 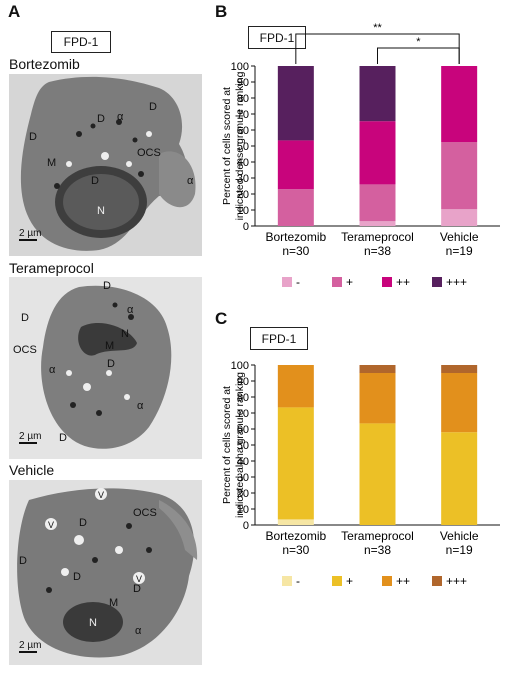 What do you see at coordinates (298, 282) in the screenshot?
I see `dense-chart-legend-label: -` at bounding box center [298, 282].